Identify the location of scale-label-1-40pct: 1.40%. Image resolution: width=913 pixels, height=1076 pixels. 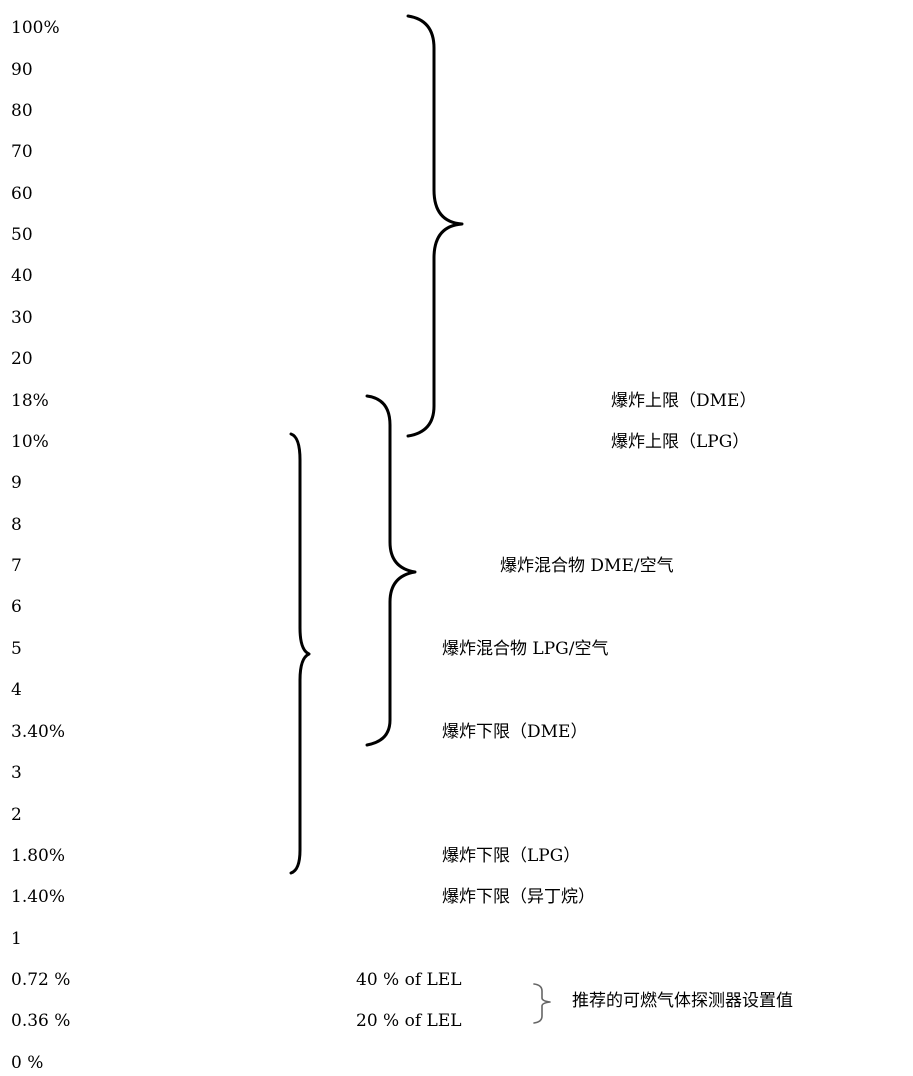
(38, 897).